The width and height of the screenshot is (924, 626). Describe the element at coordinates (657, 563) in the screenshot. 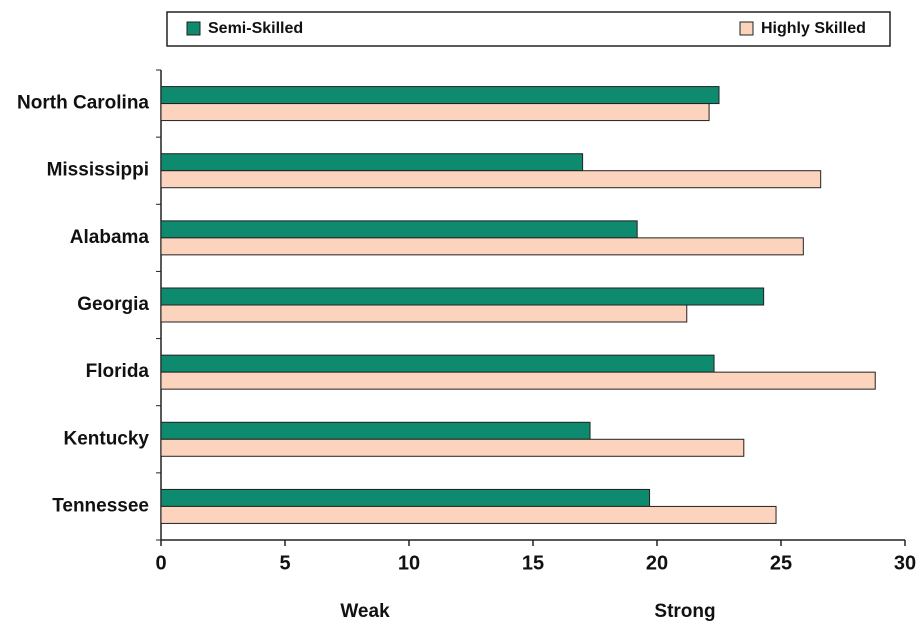

I see `x-tick-label: 20` at that location.